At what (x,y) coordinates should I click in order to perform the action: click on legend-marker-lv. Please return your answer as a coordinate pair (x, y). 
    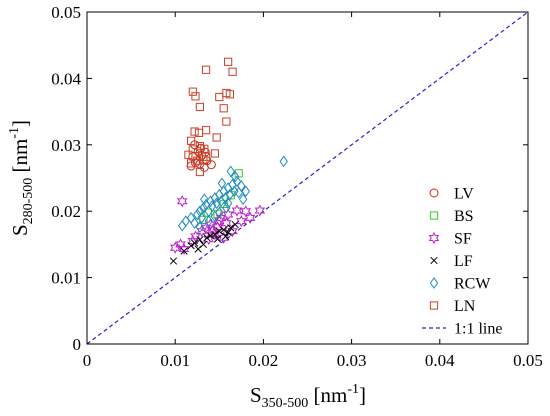
    Looking at the image, I should click on (434, 193).